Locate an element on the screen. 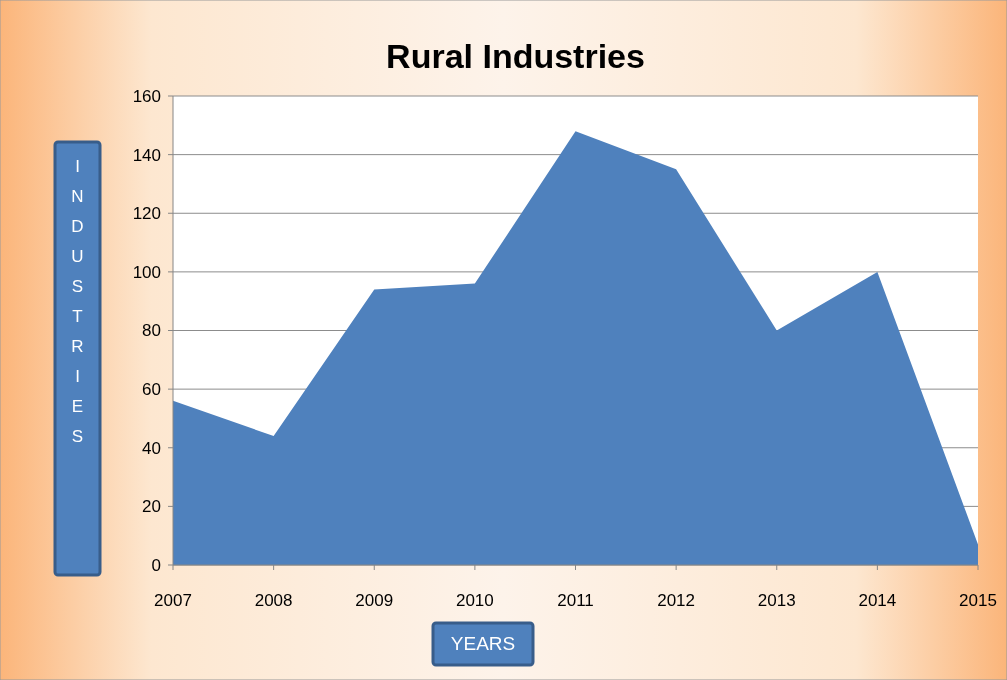  x-tick-label: 2009 is located at coordinates (374, 600).